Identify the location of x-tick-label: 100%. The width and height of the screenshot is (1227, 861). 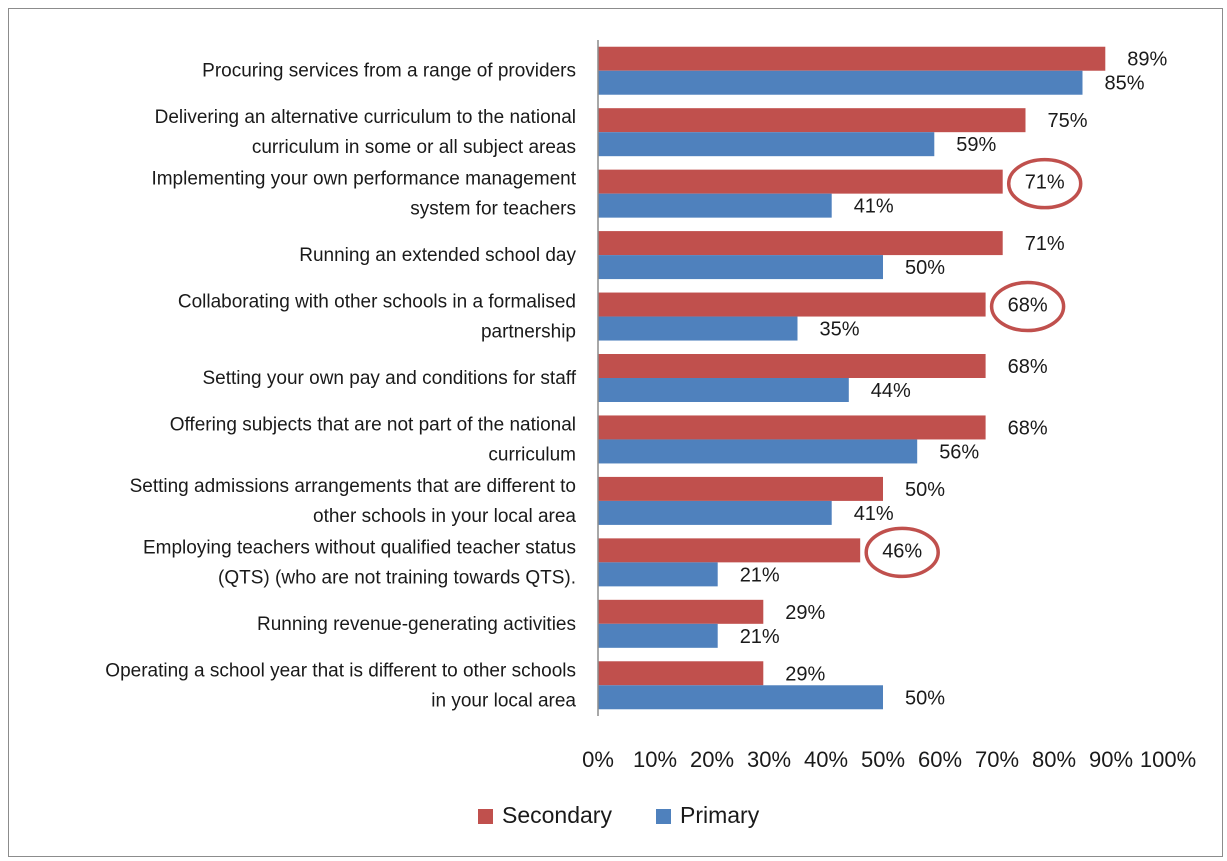
(1168, 759).